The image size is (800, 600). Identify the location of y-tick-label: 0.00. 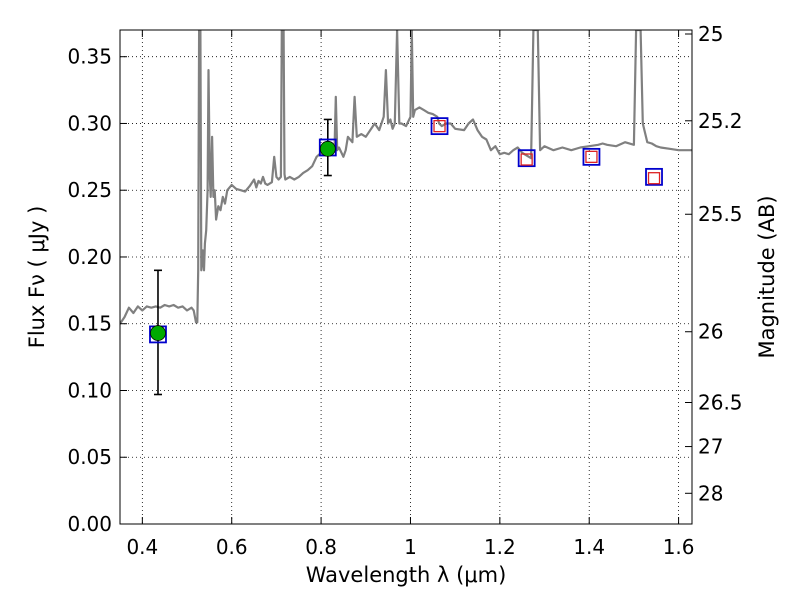
(89, 524).